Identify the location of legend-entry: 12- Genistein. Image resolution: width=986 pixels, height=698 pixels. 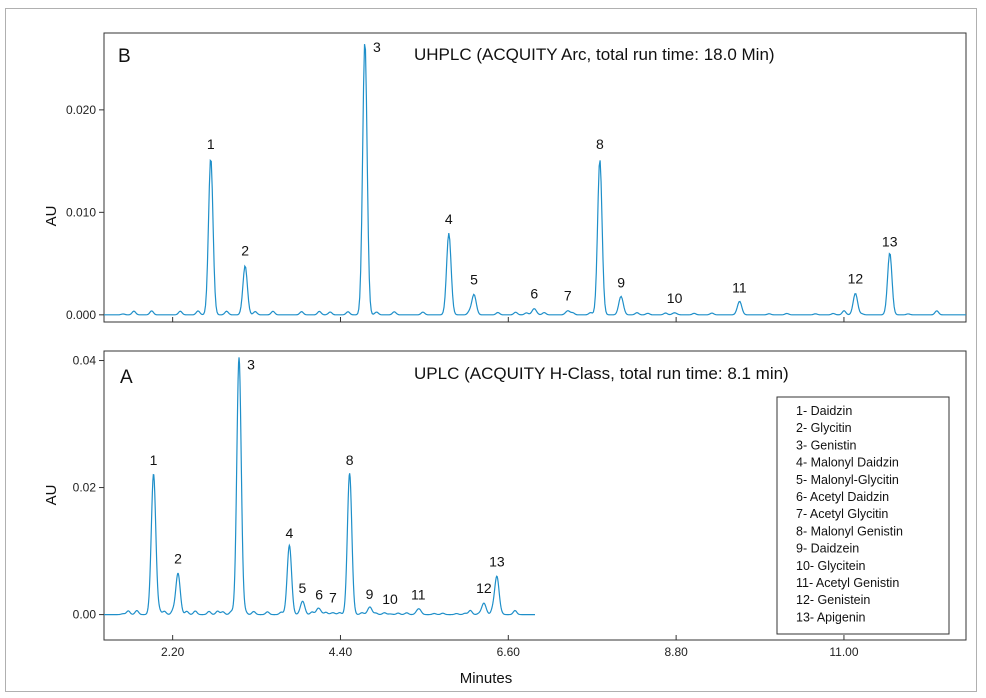
(833, 600).